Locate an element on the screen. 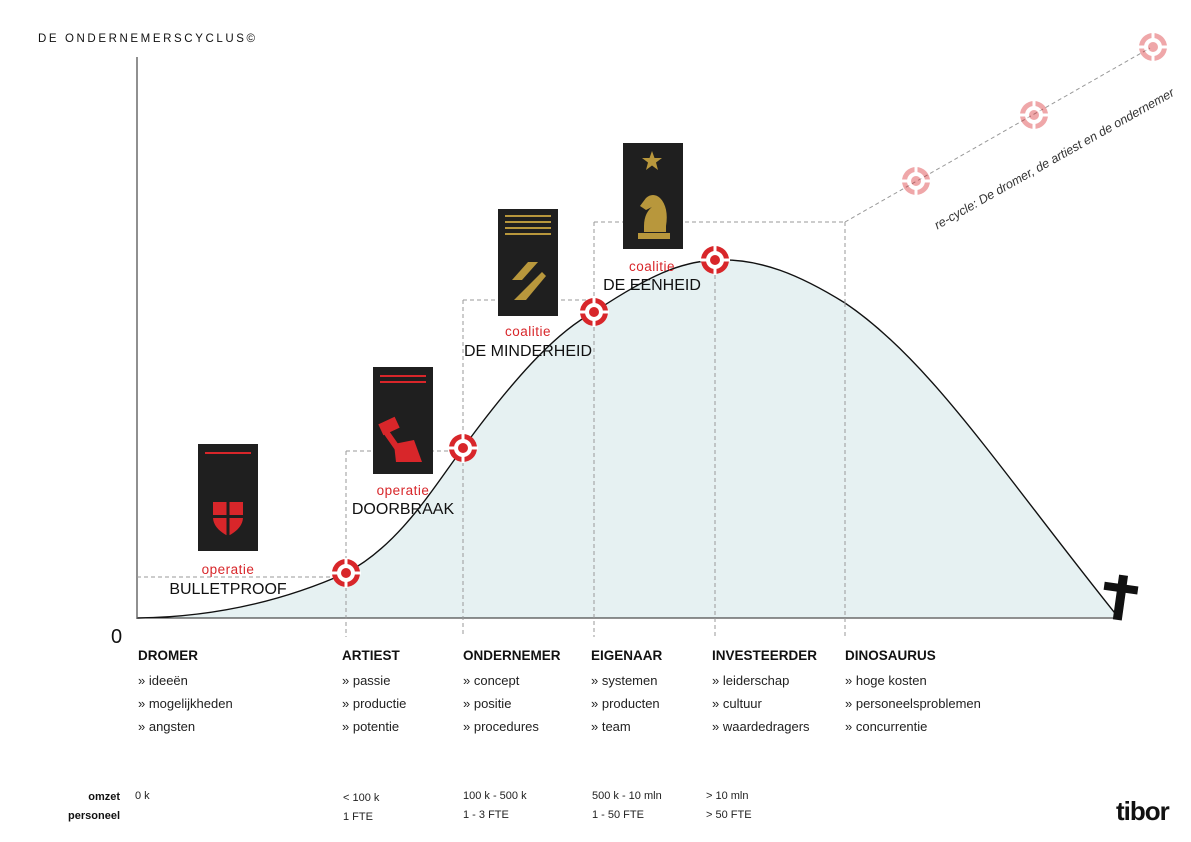  omzet-value: 100 k - 500 k is located at coordinates (495, 796).